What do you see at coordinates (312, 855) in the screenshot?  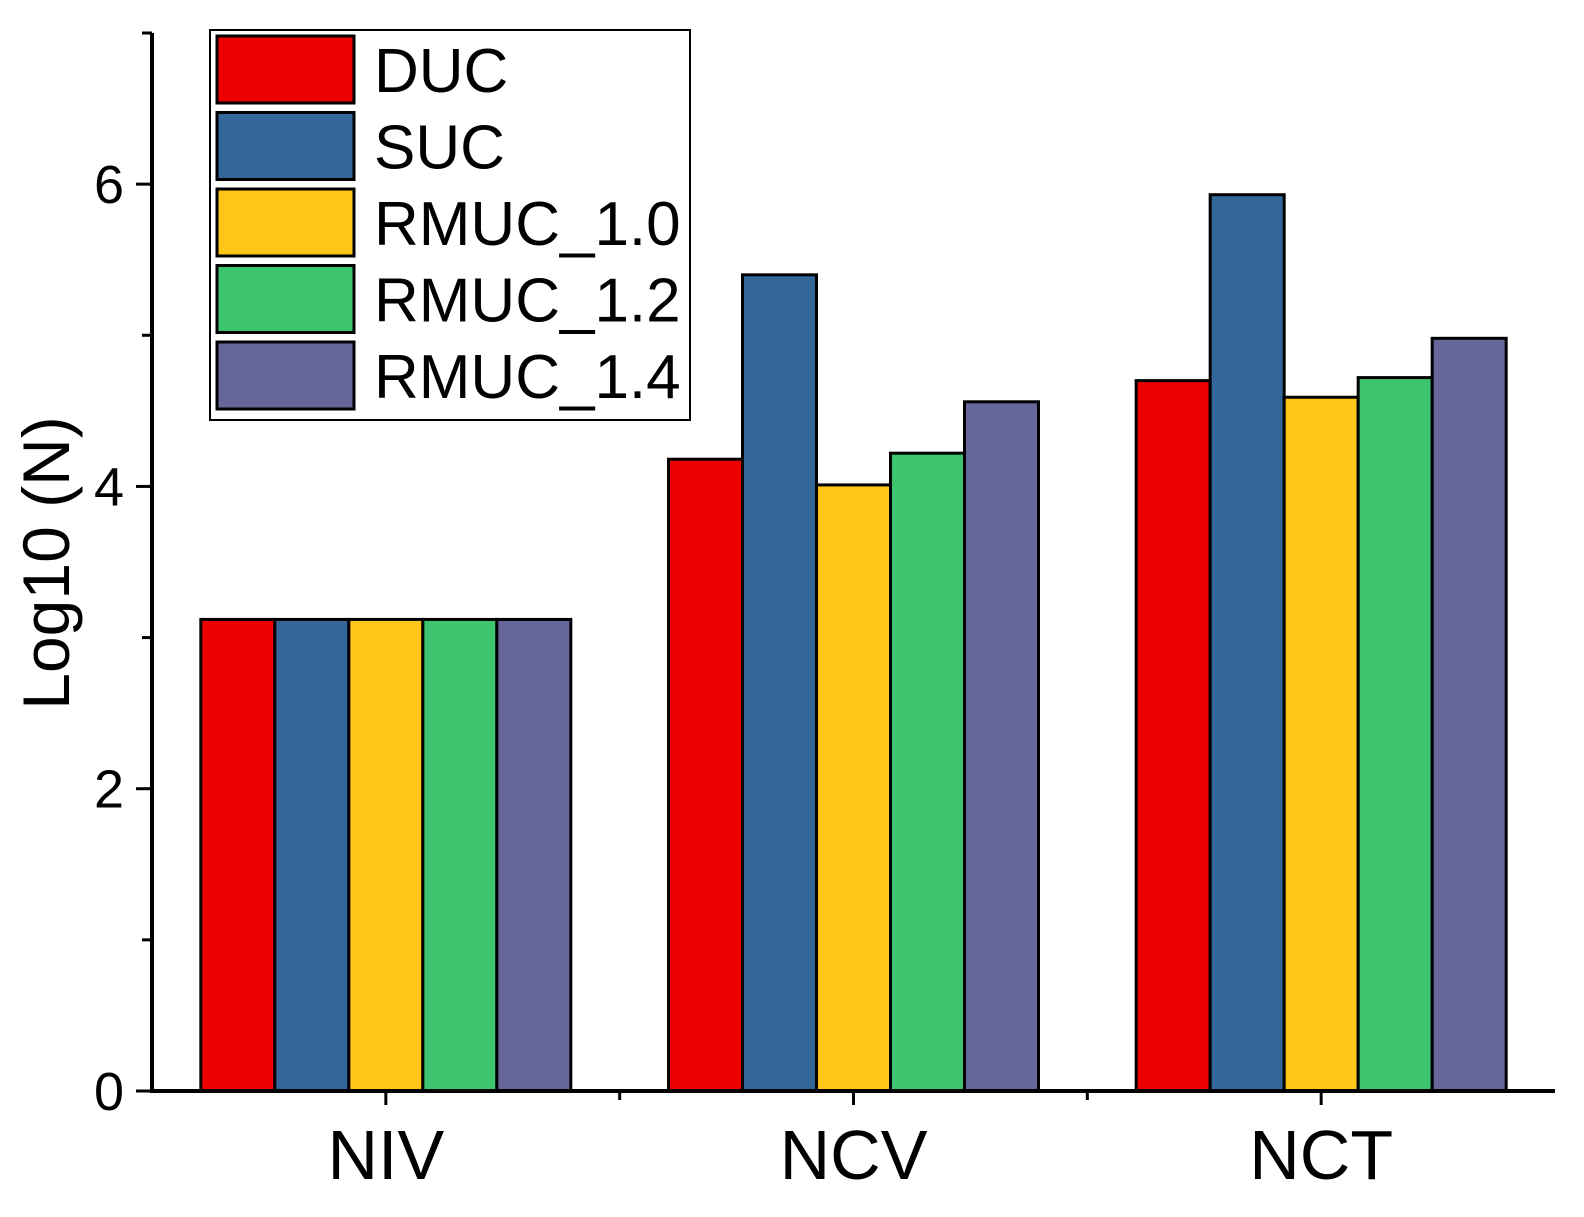 I see `bar-niv-suc` at bounding box center [312, 855].